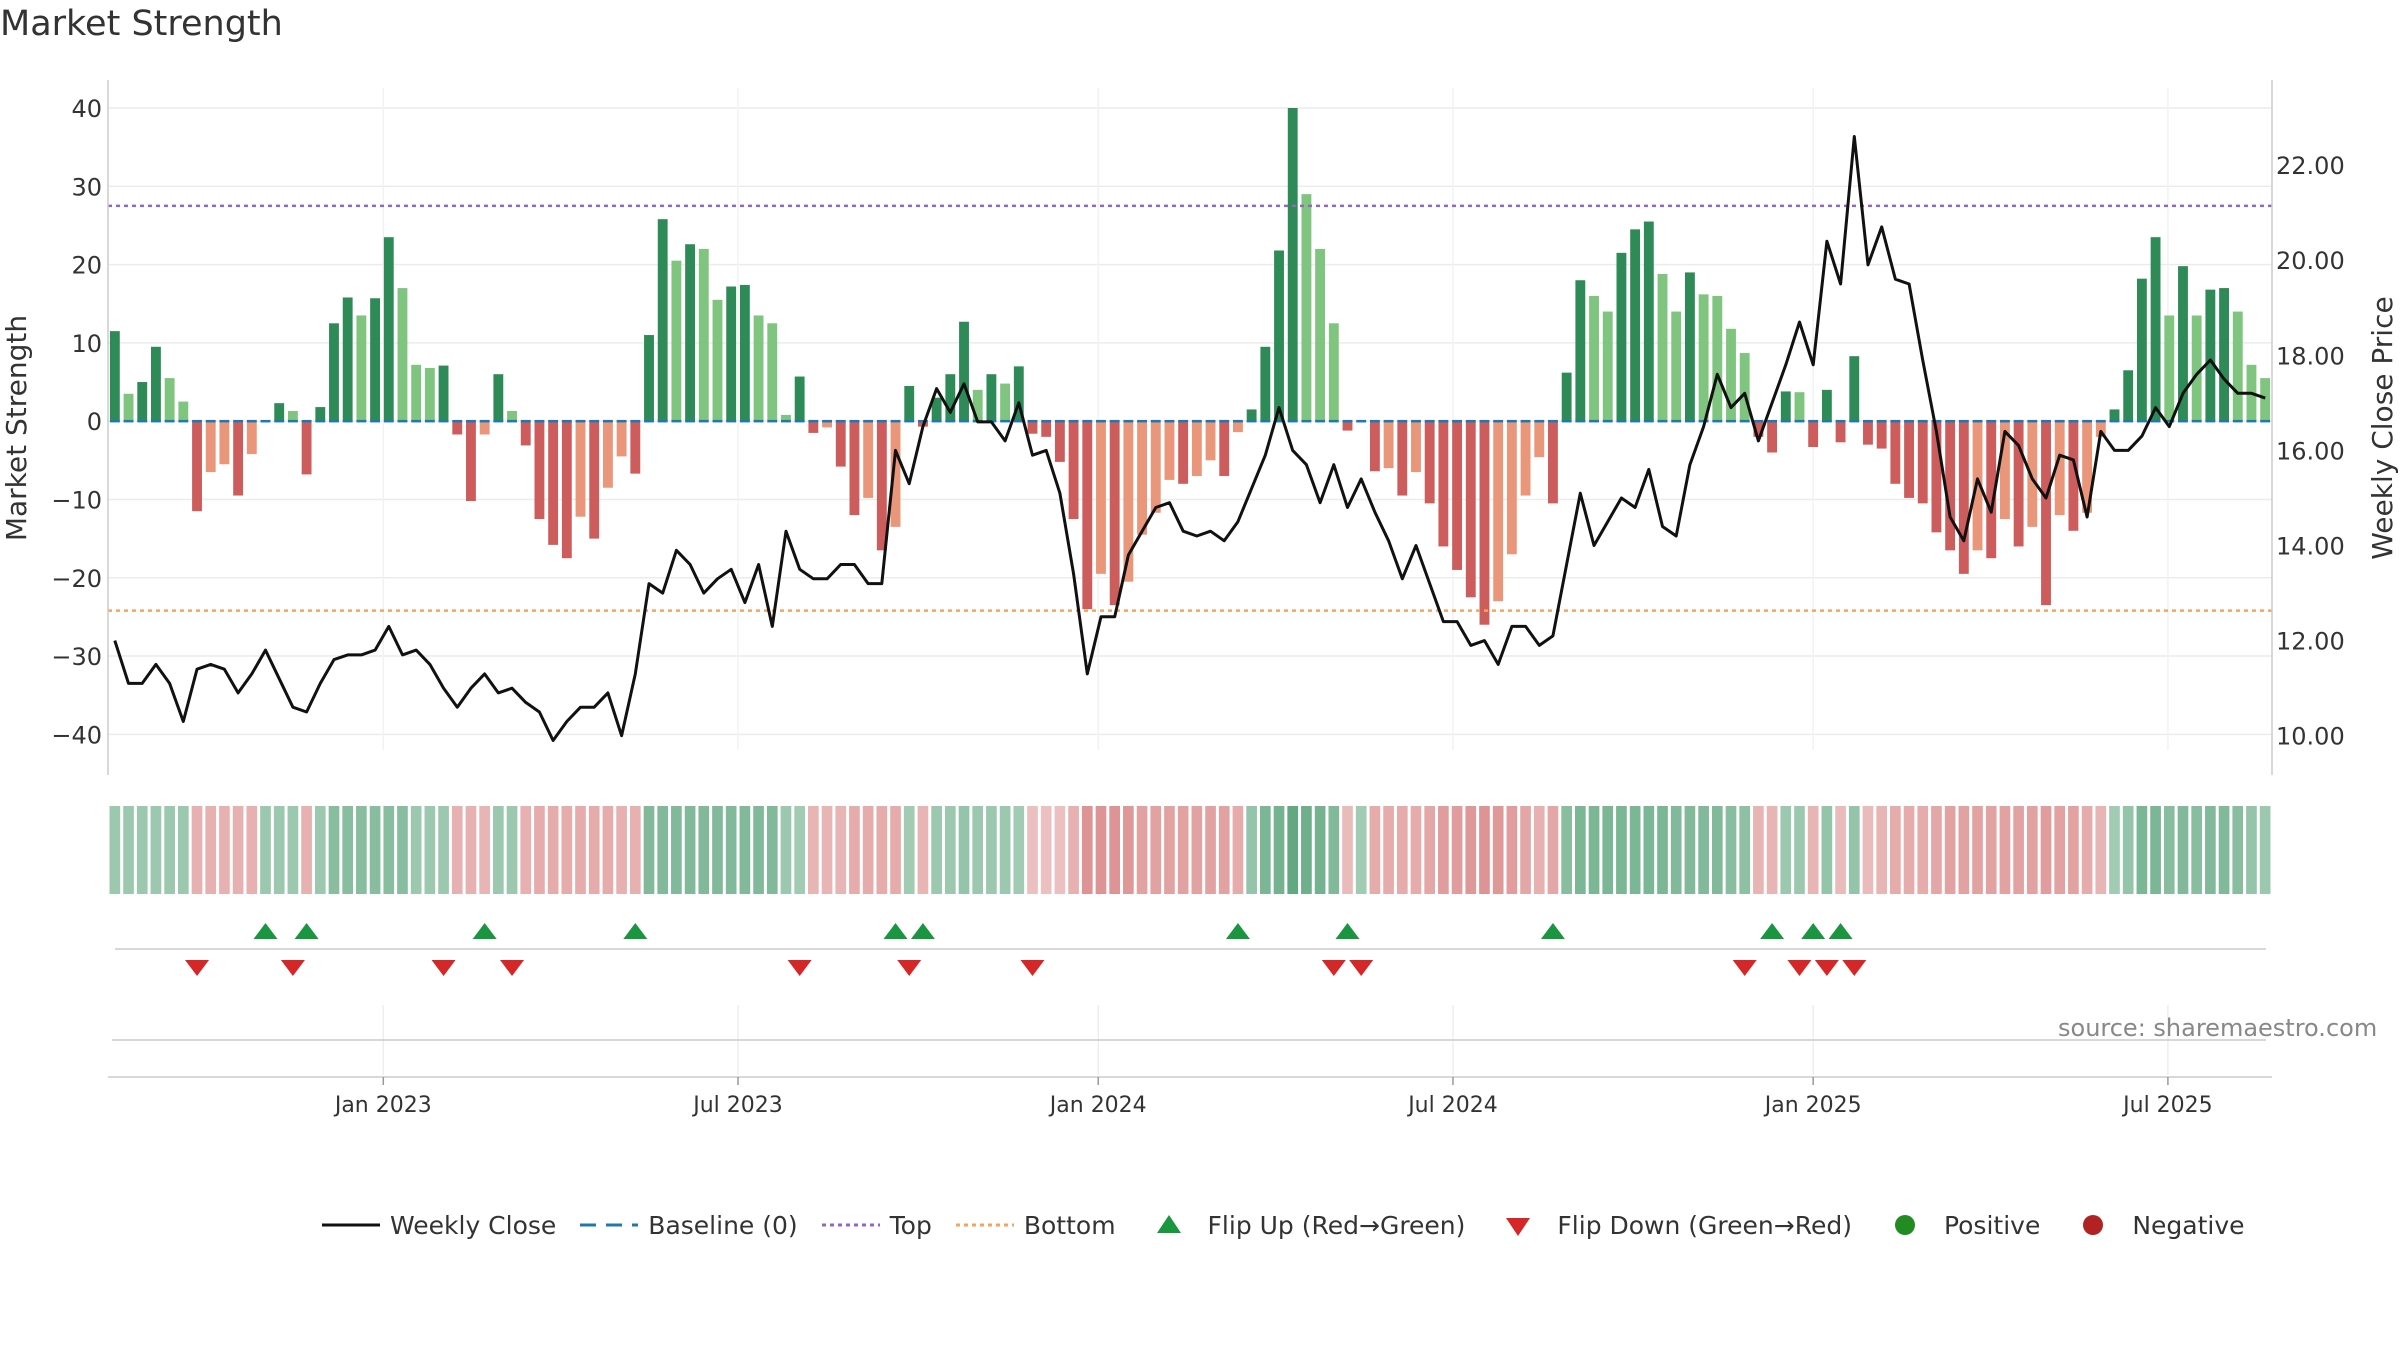 This screenshot has width=2400, height=1350. I want to click on y-tick-label: 20, so click(86, 266).